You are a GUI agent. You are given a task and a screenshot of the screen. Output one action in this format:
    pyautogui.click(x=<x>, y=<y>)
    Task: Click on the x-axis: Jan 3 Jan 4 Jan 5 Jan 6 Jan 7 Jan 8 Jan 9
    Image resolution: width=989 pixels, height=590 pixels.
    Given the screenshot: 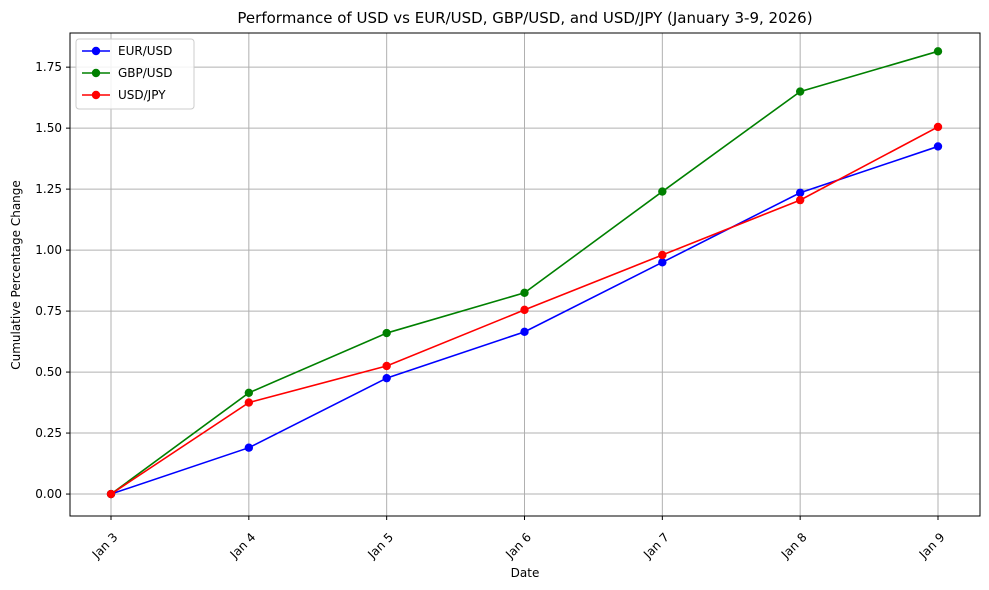 What is the action you would take?
    pyautogui.click(x=518, y=539)
    